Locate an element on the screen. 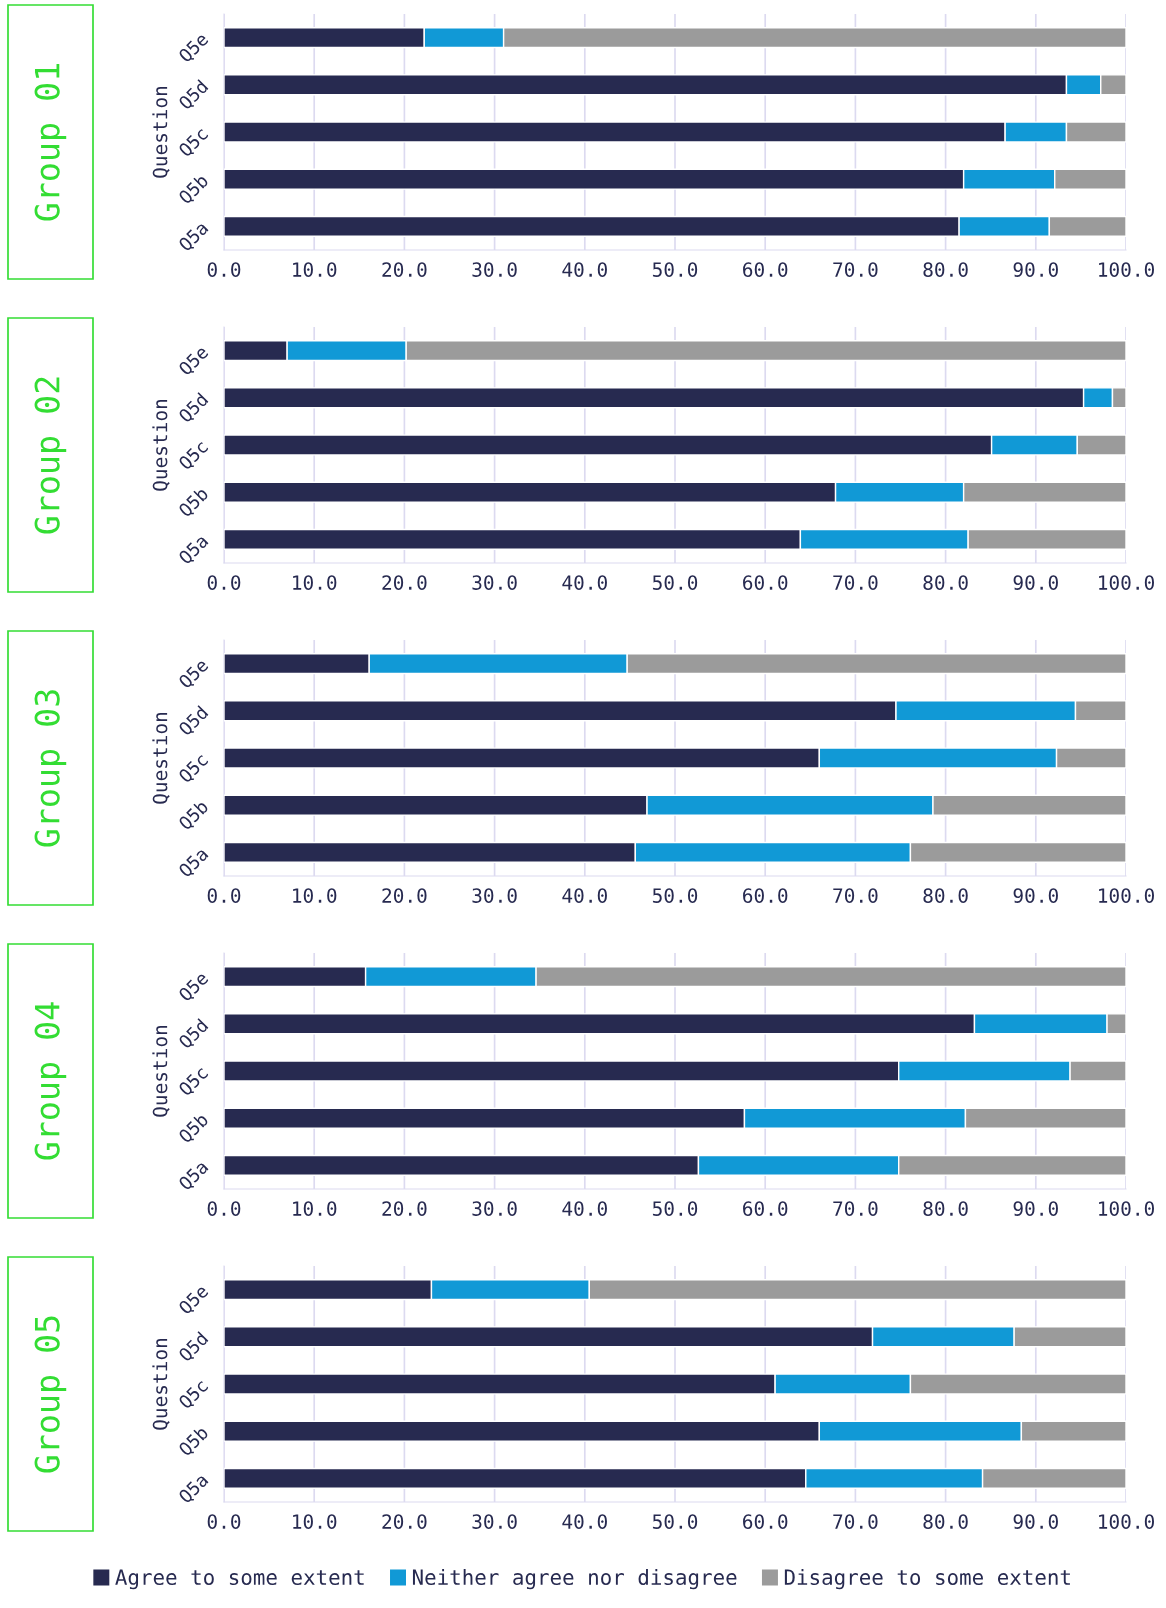 The image size is (1166, 1608). text: Group 04 is located at coordinates (50, 1081).